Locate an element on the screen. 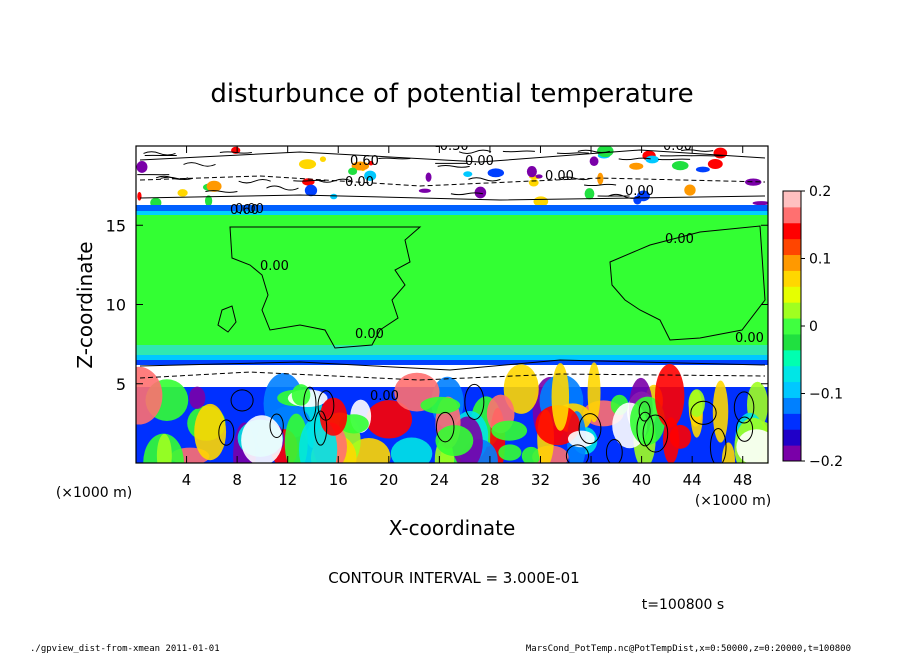  chart-title: disturbunce of potential temperature is located at coordinates (451, 94).